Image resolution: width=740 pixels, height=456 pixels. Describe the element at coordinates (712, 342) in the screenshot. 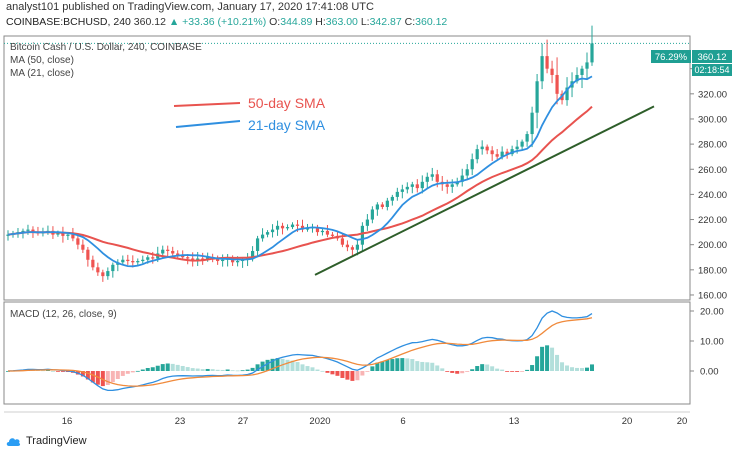

I see `macd-tick-label: 10.00` at that location.